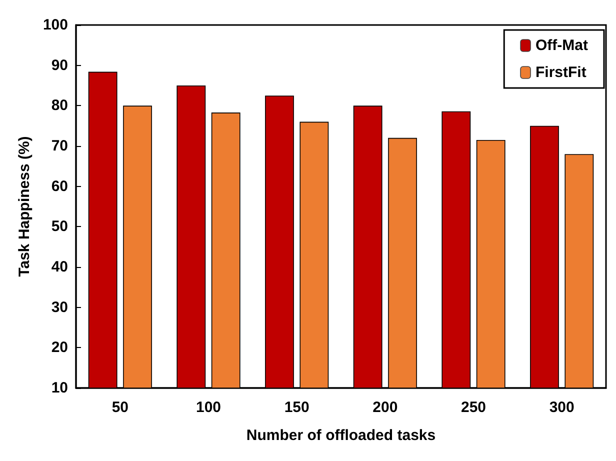  Describe the element at coordinates (59, 65) in the screenshot. I see `y-tick-label: 90` at that location.